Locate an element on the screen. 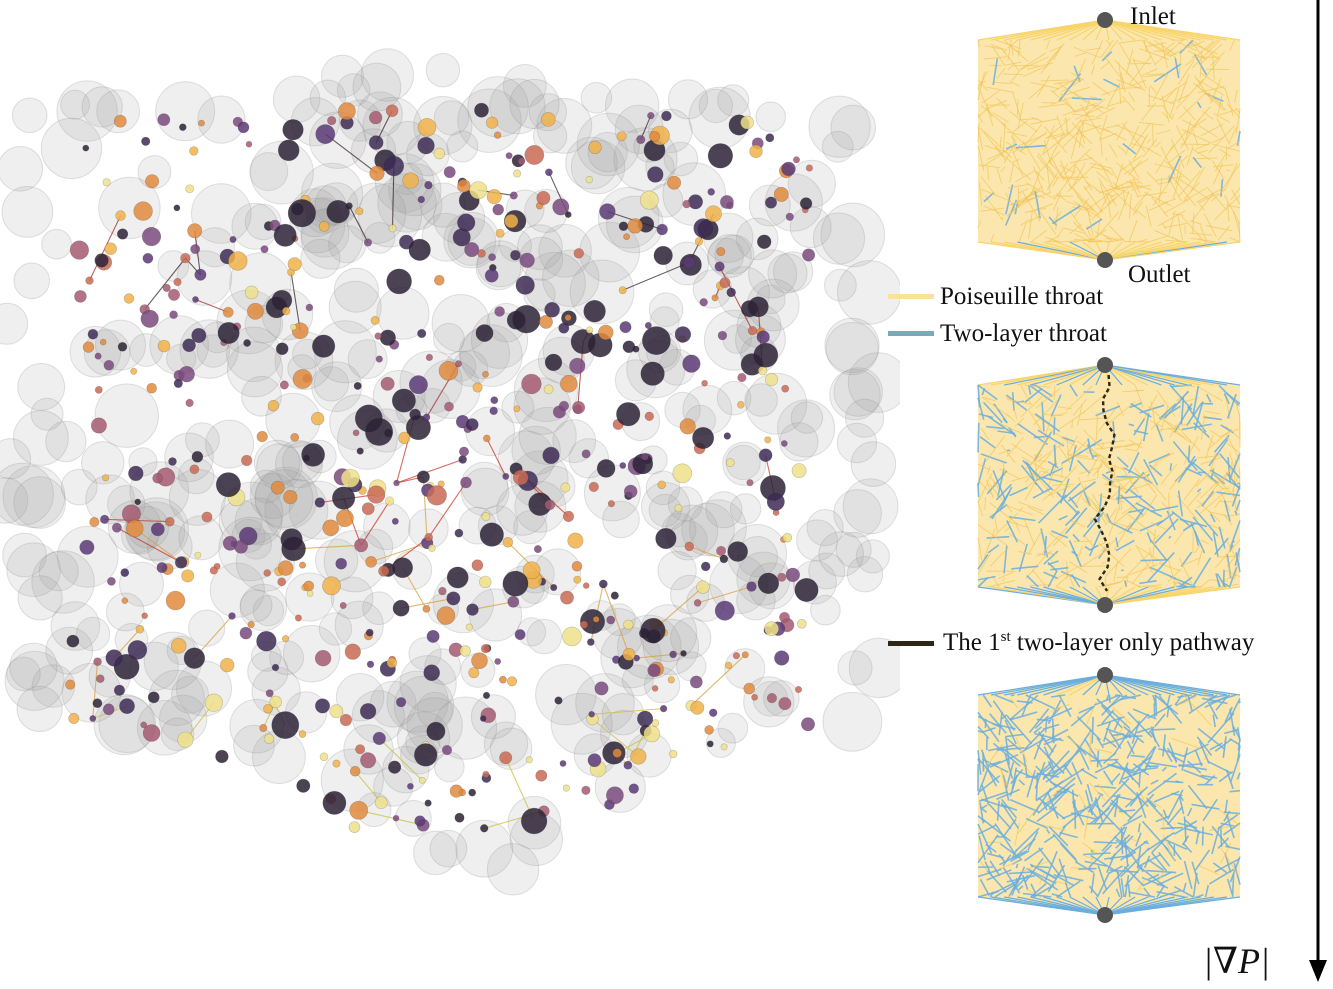  outlet-throat is located at coordinates (1074, 251).